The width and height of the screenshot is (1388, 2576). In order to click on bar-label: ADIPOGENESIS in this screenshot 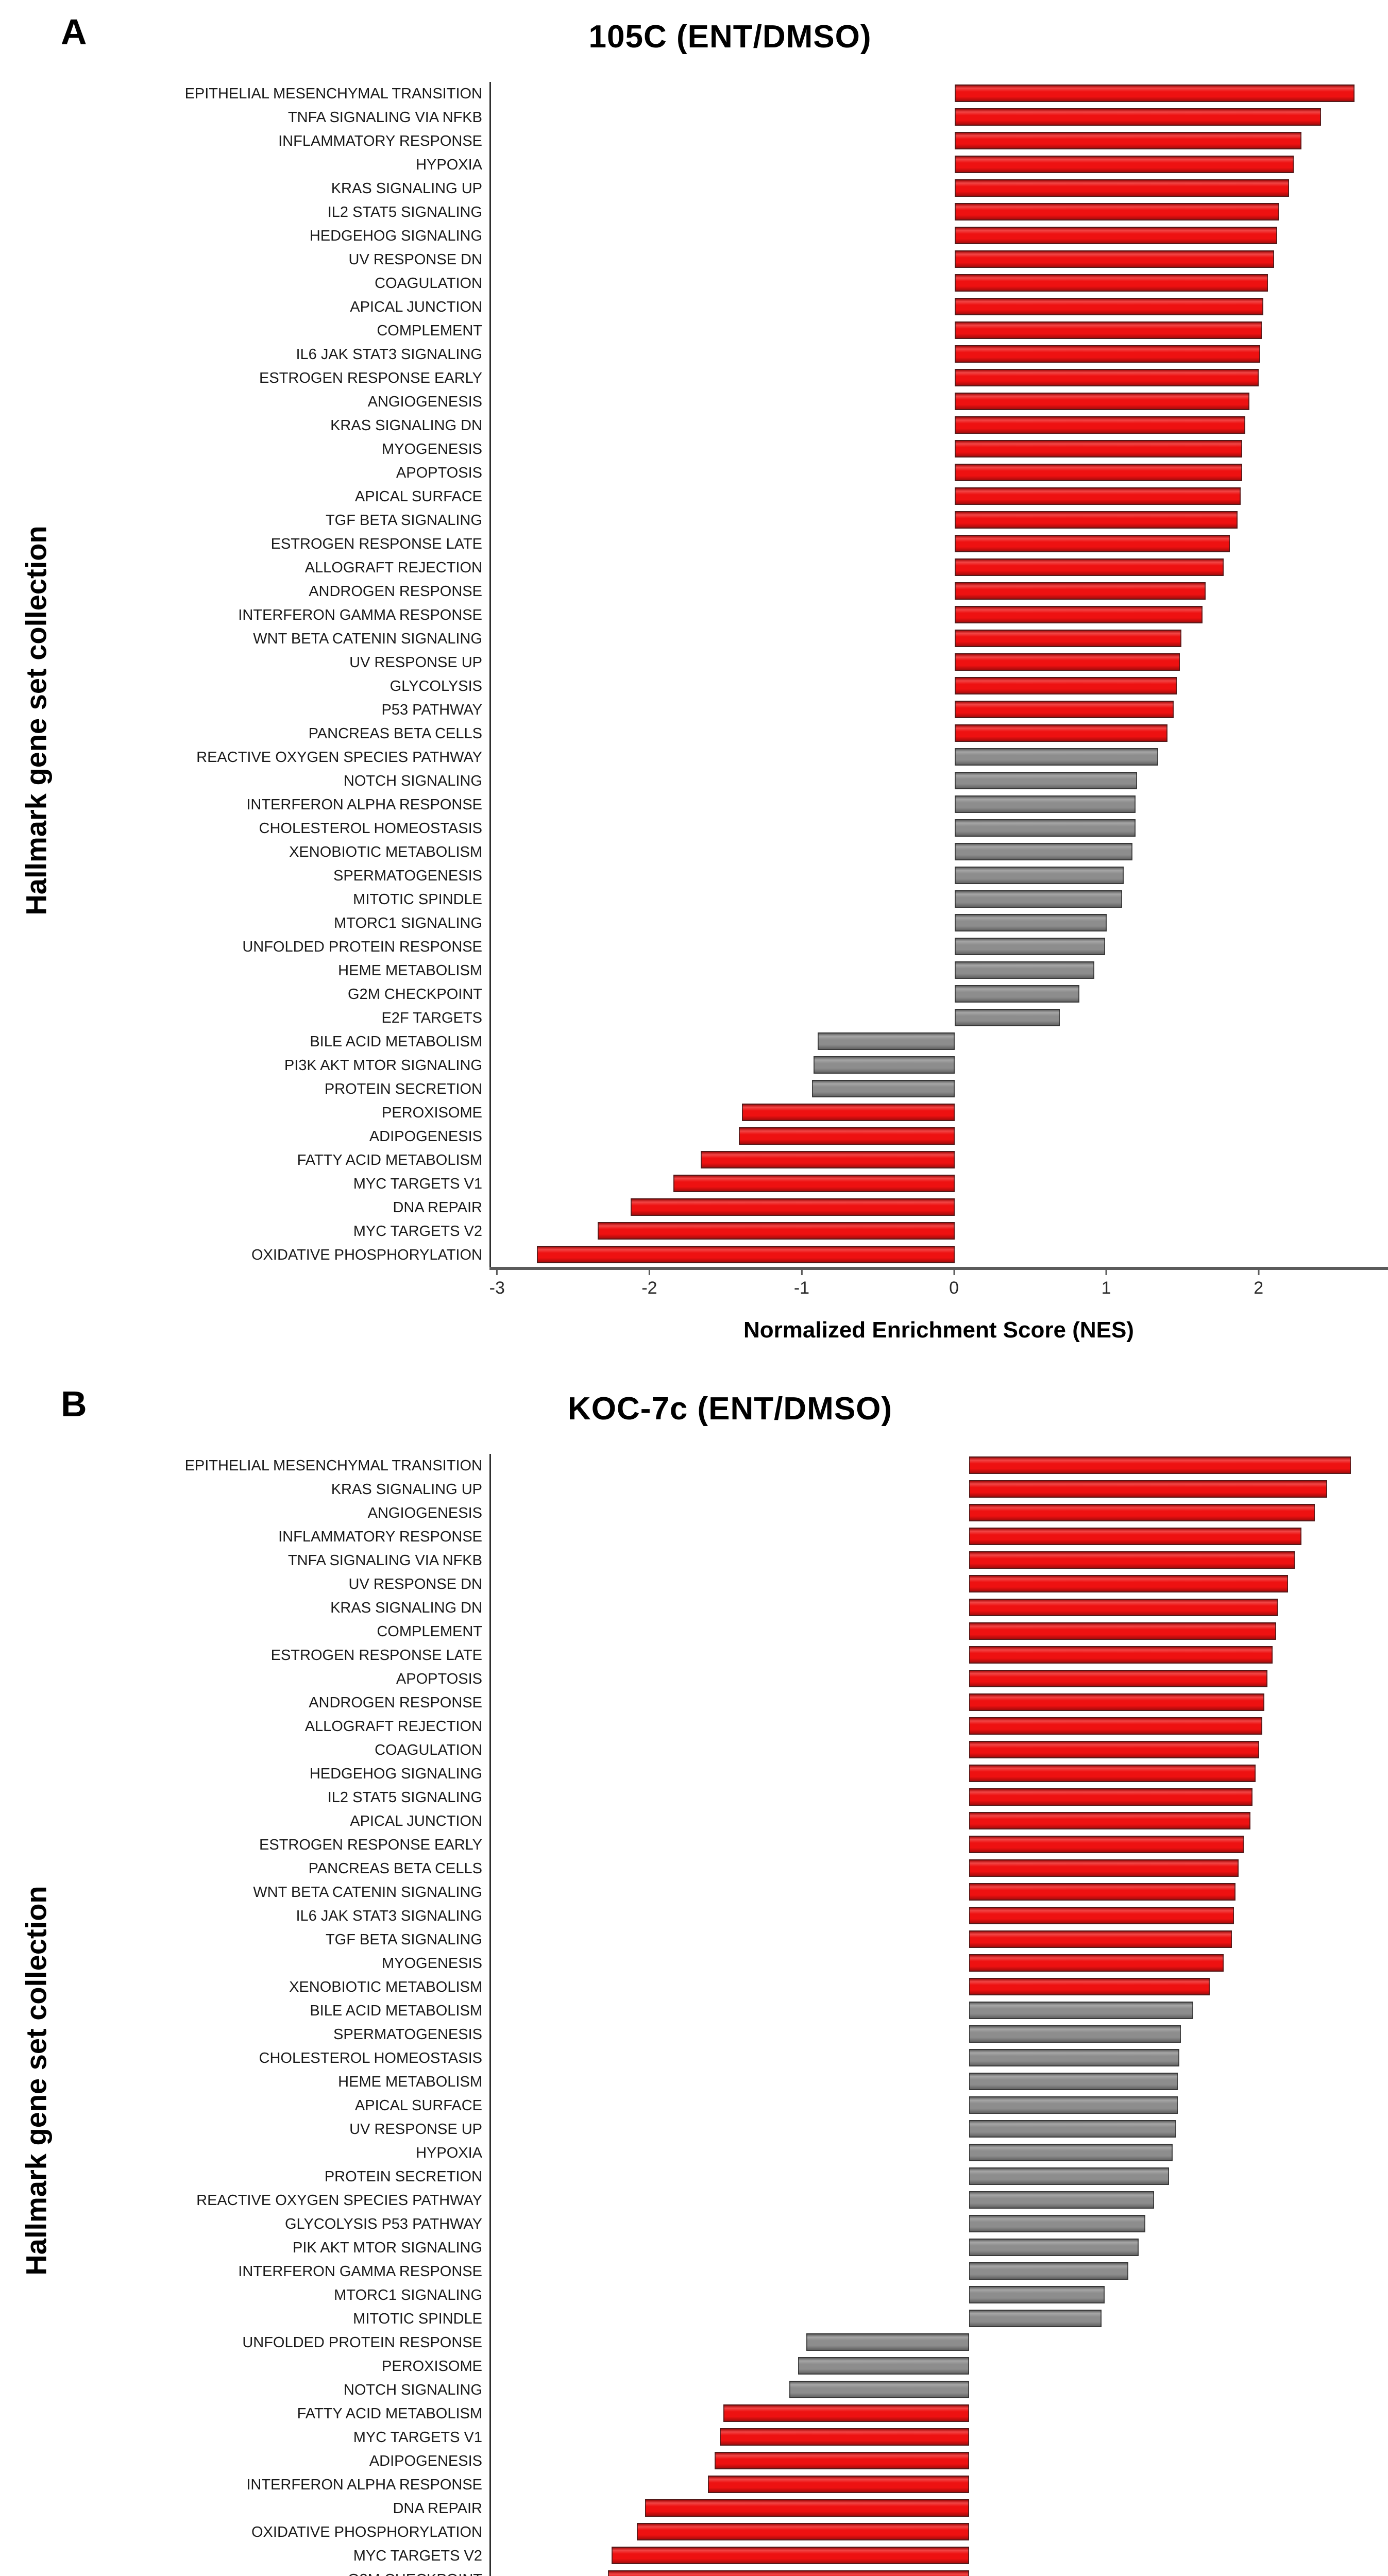, I will do `click(425, 2460)`.